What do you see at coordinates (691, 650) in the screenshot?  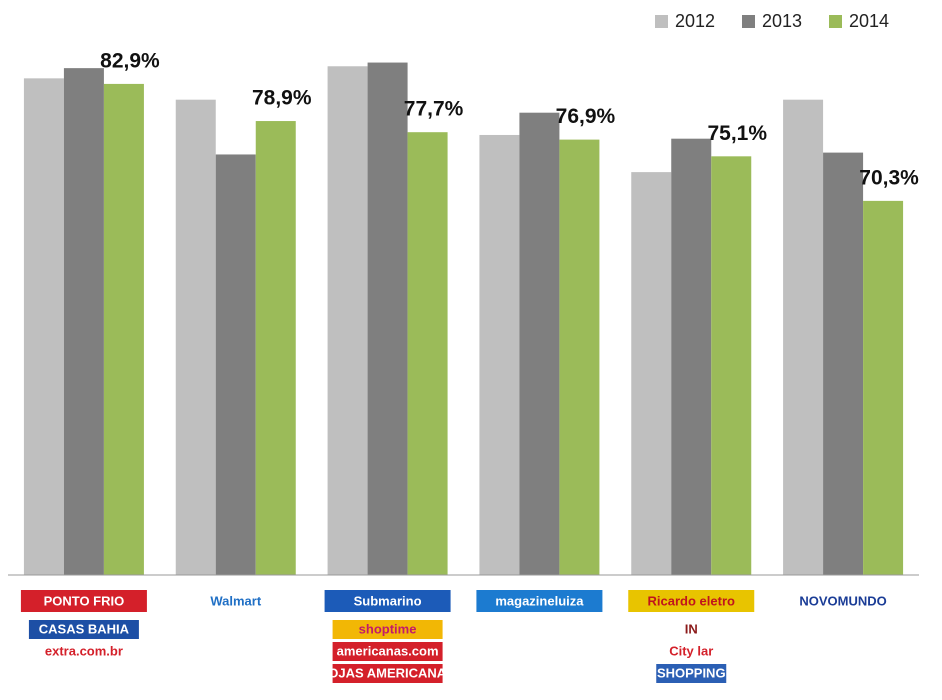 I see `category-logo-extra: City lar` at bounding box center [691, 650].